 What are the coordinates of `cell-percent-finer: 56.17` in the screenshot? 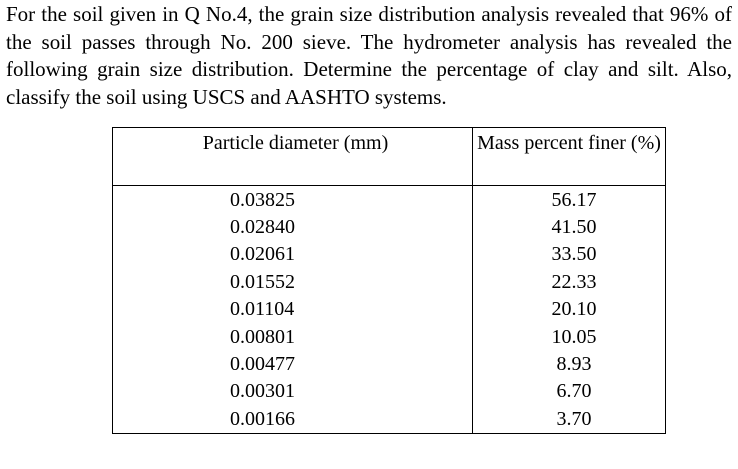 It's located at (569, 199).